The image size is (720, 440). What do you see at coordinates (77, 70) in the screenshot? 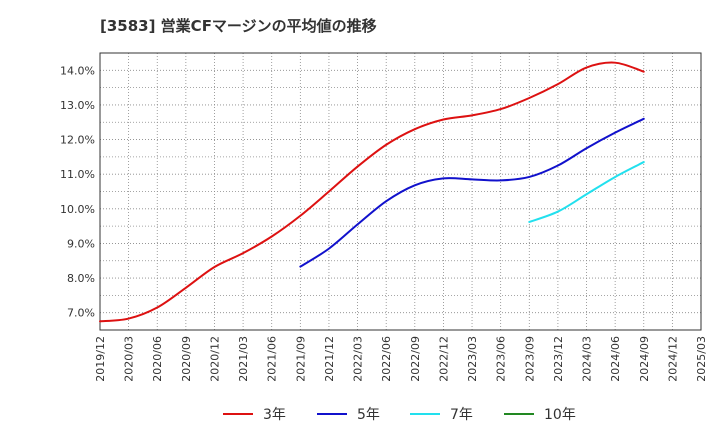
I see `y-tick-label: 14.0%` at bounding box center [77, 70].